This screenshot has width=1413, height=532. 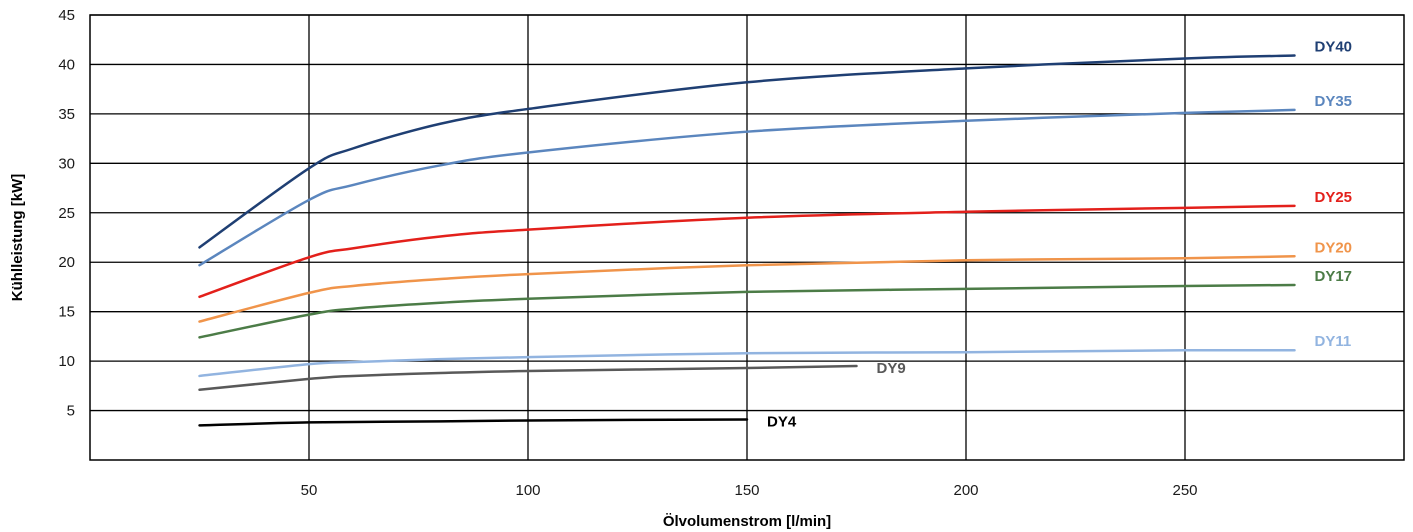 What do you see at coordinates (66, 361) in the screenshot?
I see `y-tick-label: 10` at bounding box center [66, 361].